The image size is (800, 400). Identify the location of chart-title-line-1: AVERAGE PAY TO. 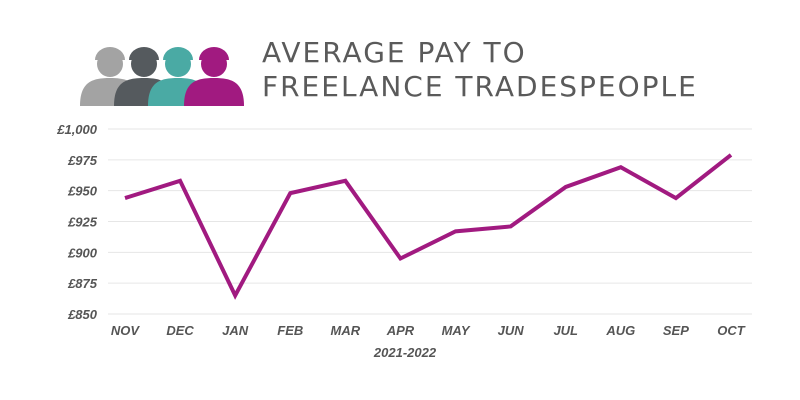
(394, 52).